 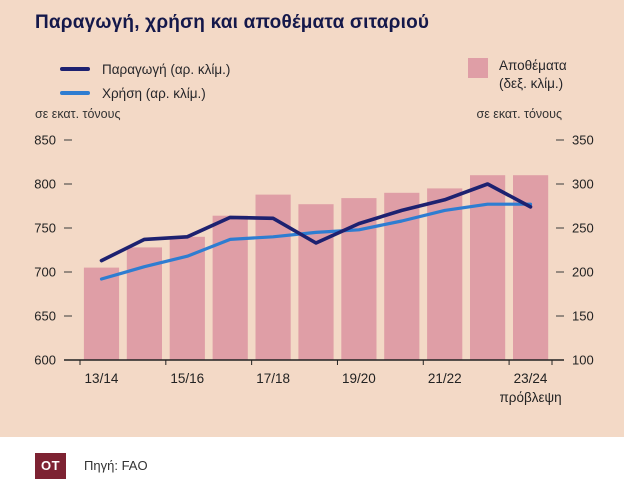 What do you see at coordinates (78, 114) in the screenshot?
I see `left-axis-unit-label: σε εκατ. τόνους` at bounding box center [78, 114].